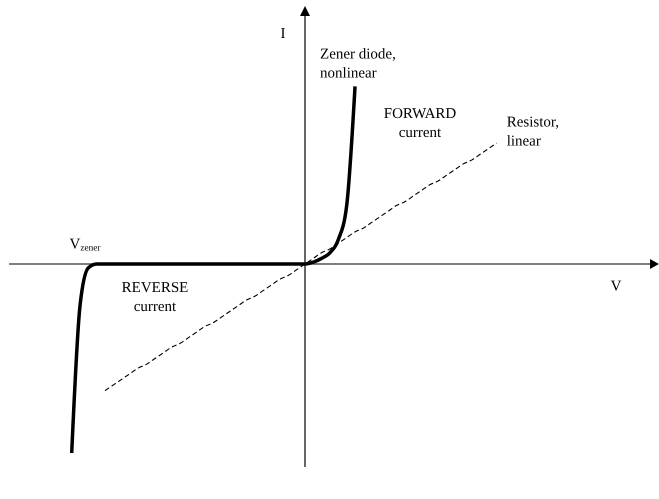 The height and width of the screenshot is (499, 659). Describe the element at coordinates (155, 297) in the screenshot. I see `annotation: REVERSE current` at that location.